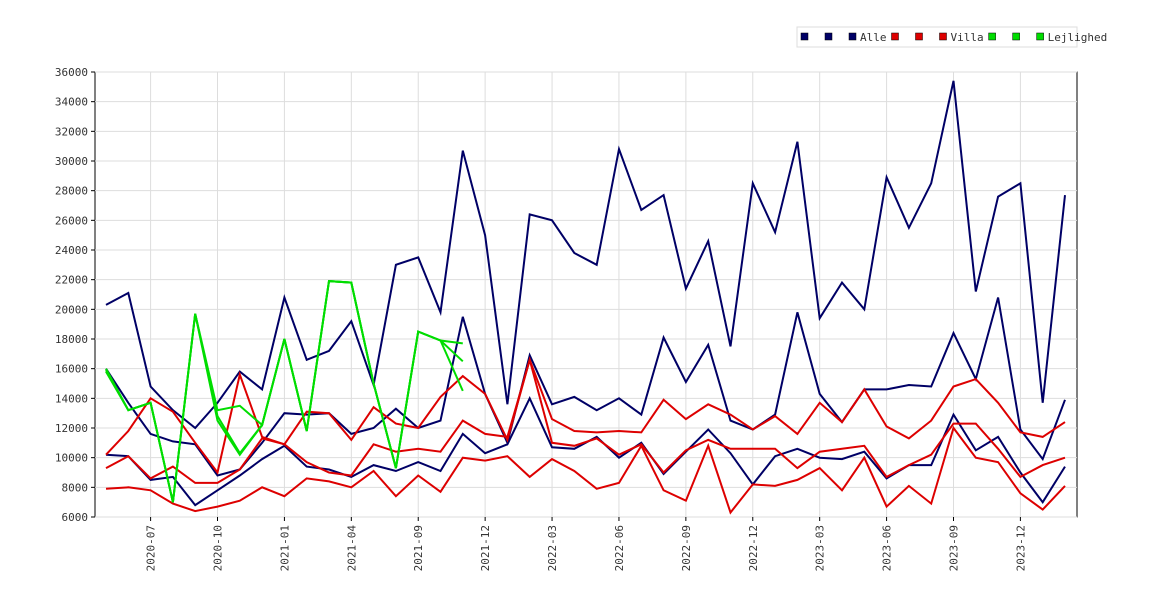 This screenshot has width=1170, height=600. What do you see at coordinates (619, 548) in the screenshot?
I see `x-tick-label: 2022-06` at bounding box center [619, 548].